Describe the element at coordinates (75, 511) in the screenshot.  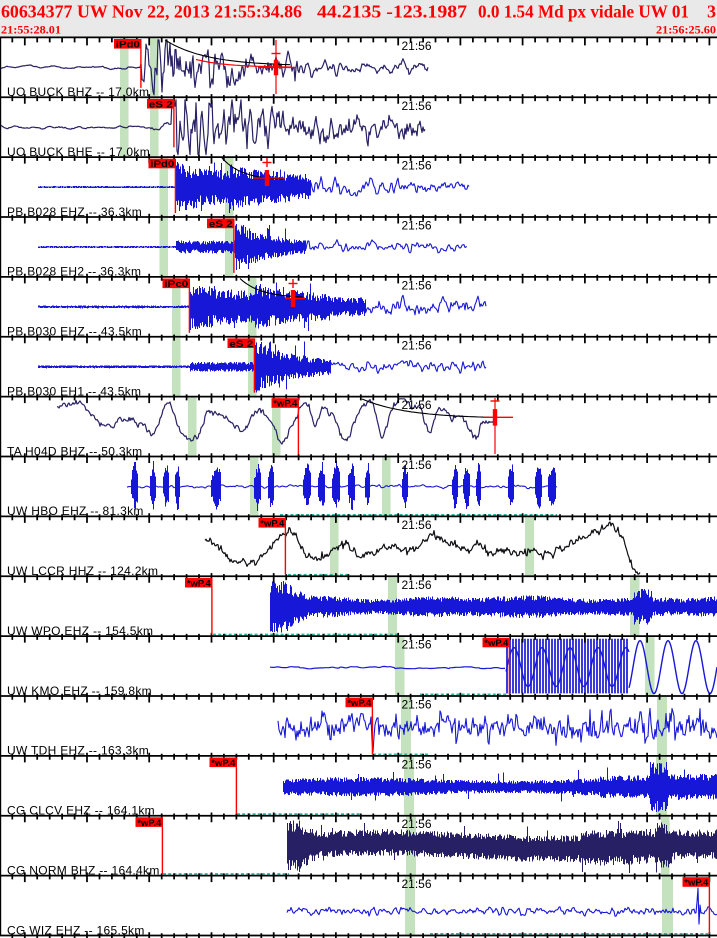
I see `svg-text: UW HBO EHZ -- 81.3km` at that location.